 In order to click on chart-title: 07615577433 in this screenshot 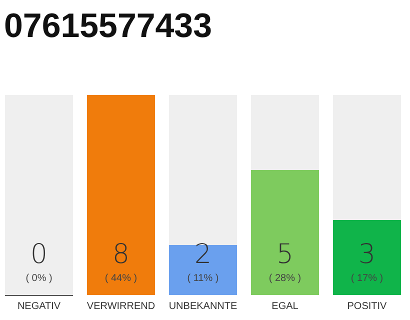, I will do `click(108, 26)`.